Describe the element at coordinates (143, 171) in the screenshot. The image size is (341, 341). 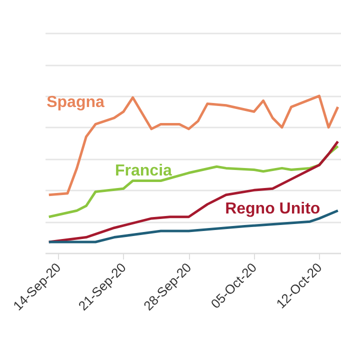
I see `series-label: Francia` at that location.